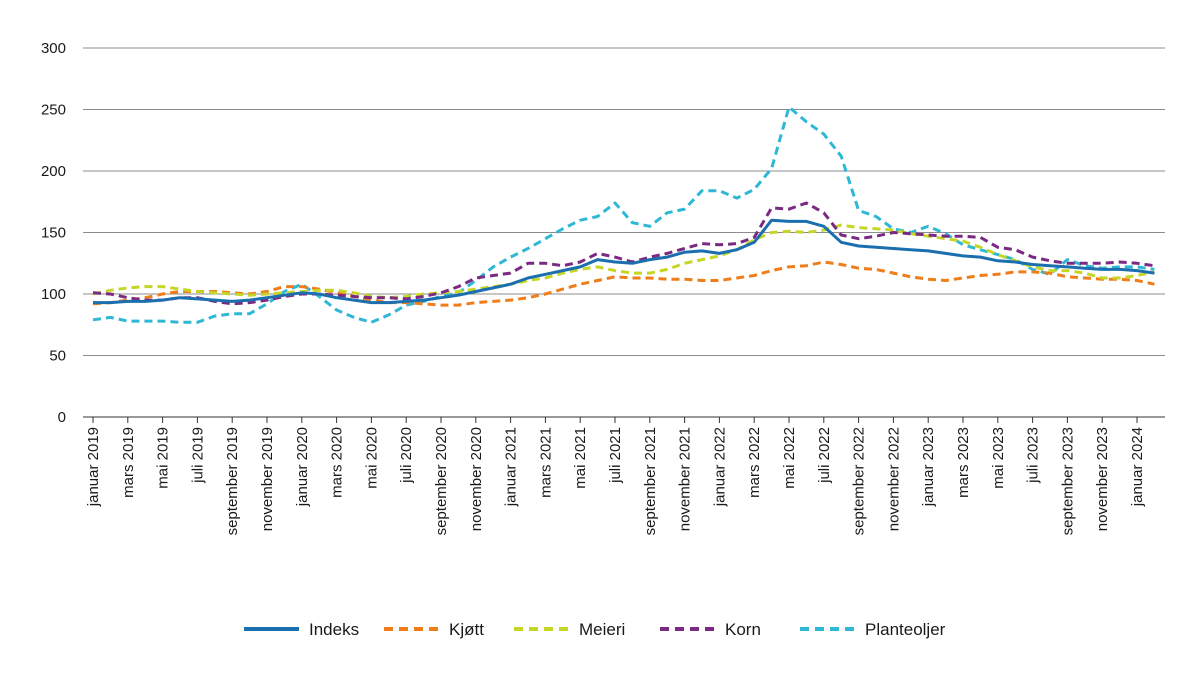 The height and width of the screenshot is (674, 1200). I want to click on x-tick-label: september 2023, so click(1067, 481).